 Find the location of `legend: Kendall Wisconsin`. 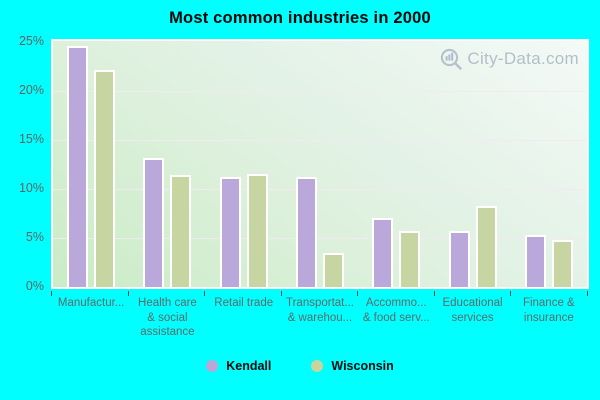

legend: Kendall Wisconsin is located at coordinates (300, 366).